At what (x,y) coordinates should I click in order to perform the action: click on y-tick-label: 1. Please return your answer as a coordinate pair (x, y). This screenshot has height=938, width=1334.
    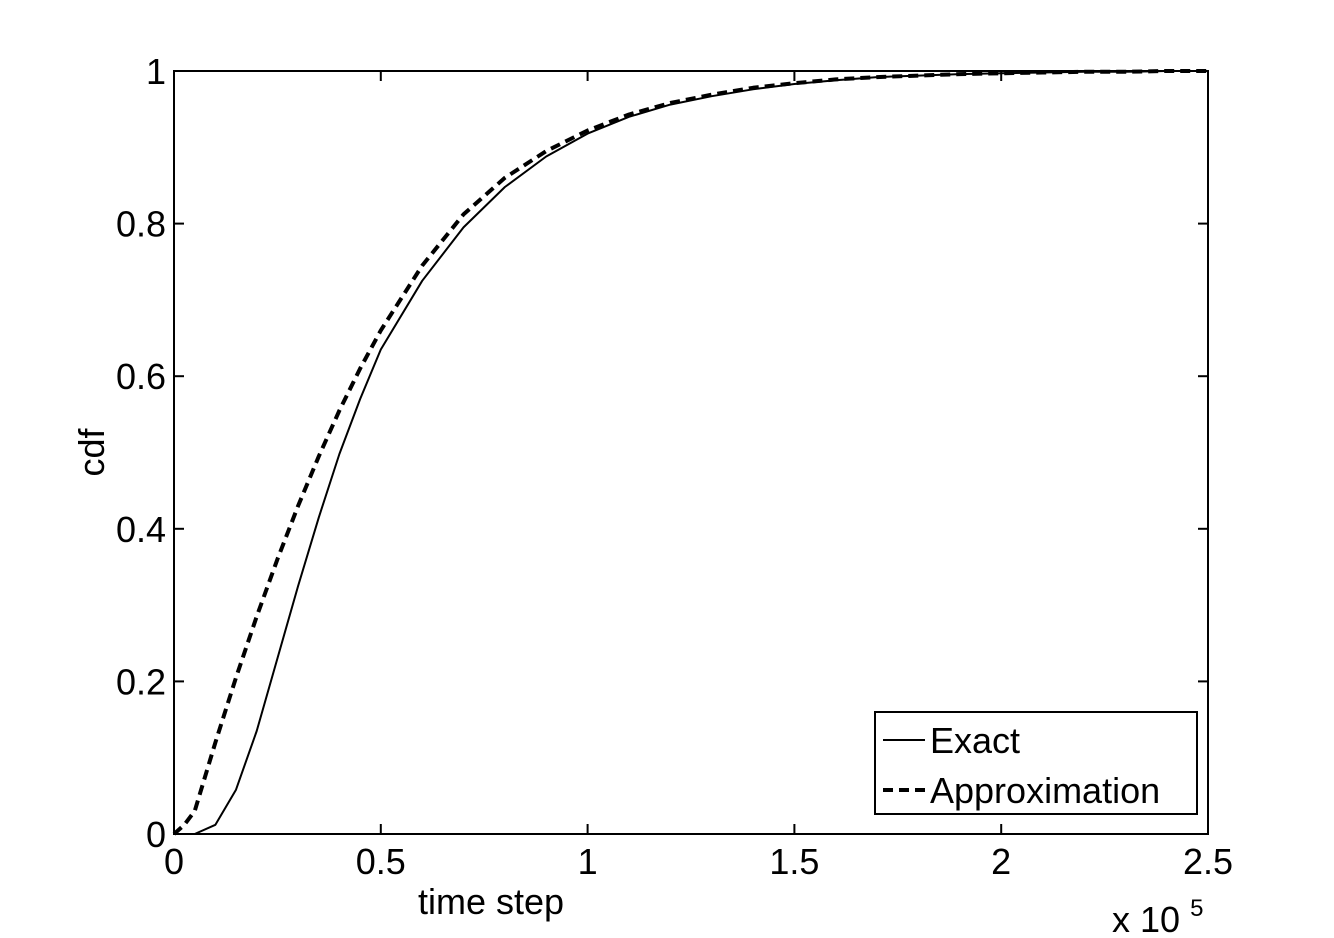
    Looking at the image, I should click on (156, 71).